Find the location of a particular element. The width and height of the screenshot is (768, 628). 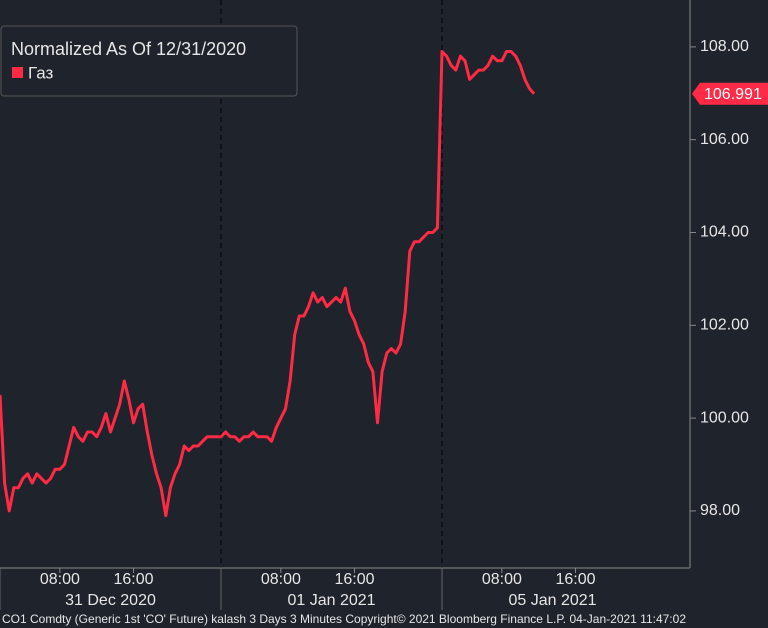

y-tick-label: 106.00 is located at coordinates (724, 139).